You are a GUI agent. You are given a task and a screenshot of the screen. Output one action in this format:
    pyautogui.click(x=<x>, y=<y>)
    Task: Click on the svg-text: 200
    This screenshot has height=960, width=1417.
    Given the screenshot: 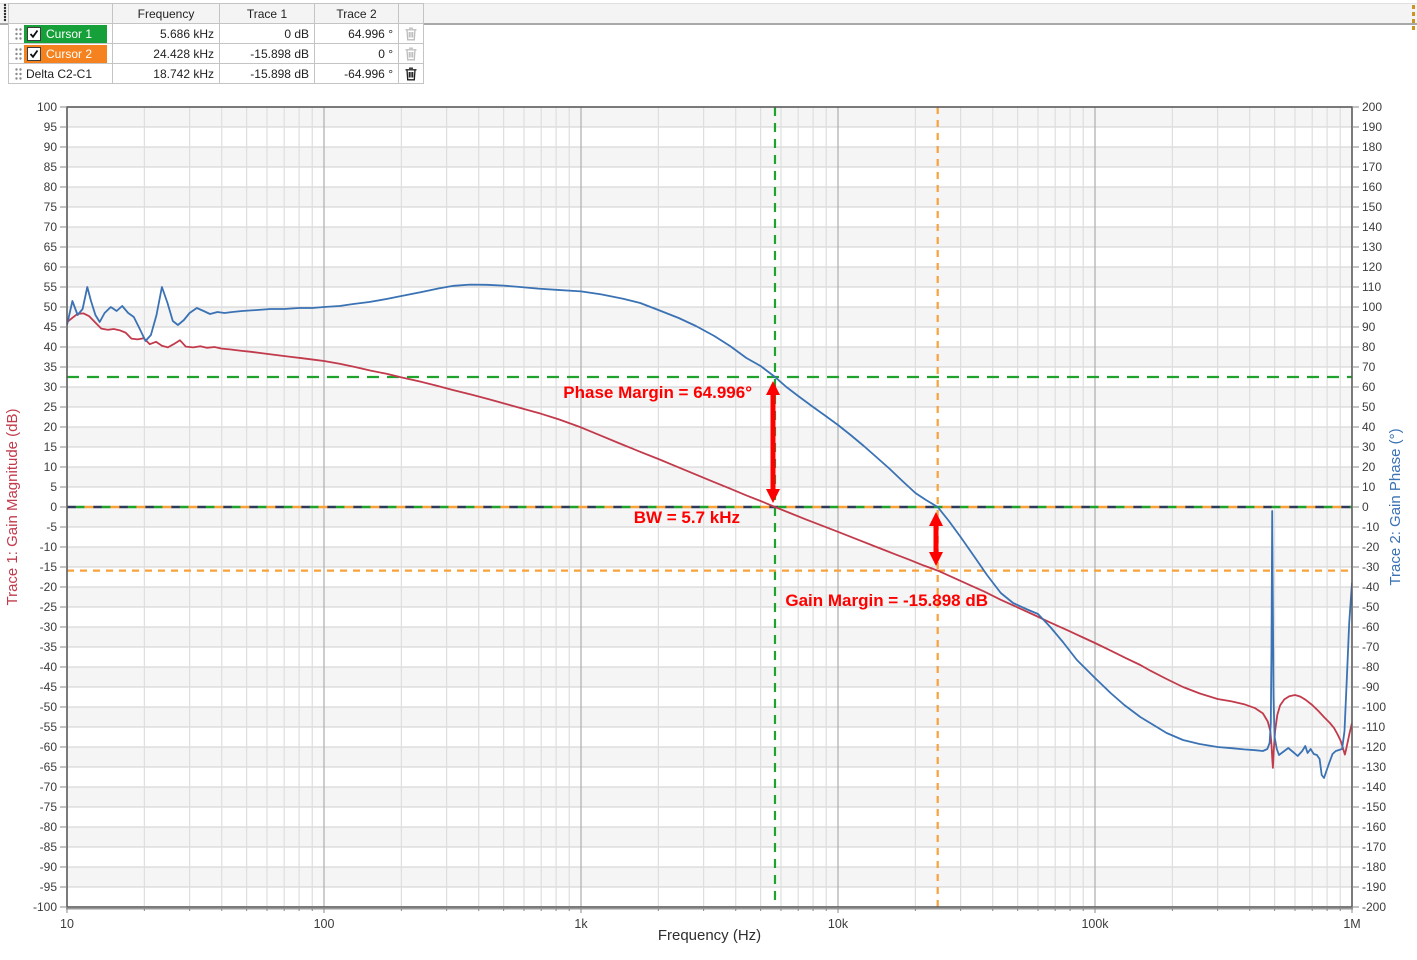 What is the action you would take?
    pyautogui.click(x=1372, y=107)
    